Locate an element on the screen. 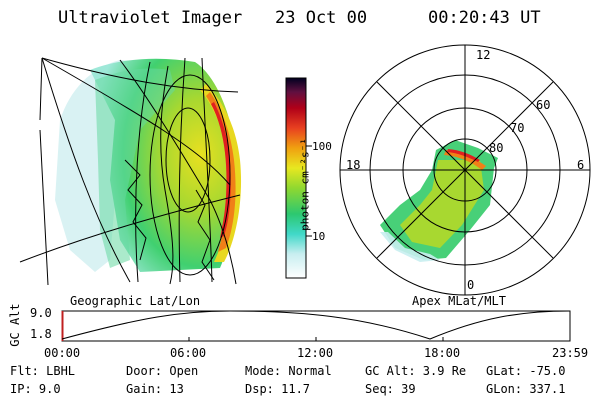 This screenshot has height=400, width=600. time-tick-3: 18:00 is located at coordinates (442, 353).